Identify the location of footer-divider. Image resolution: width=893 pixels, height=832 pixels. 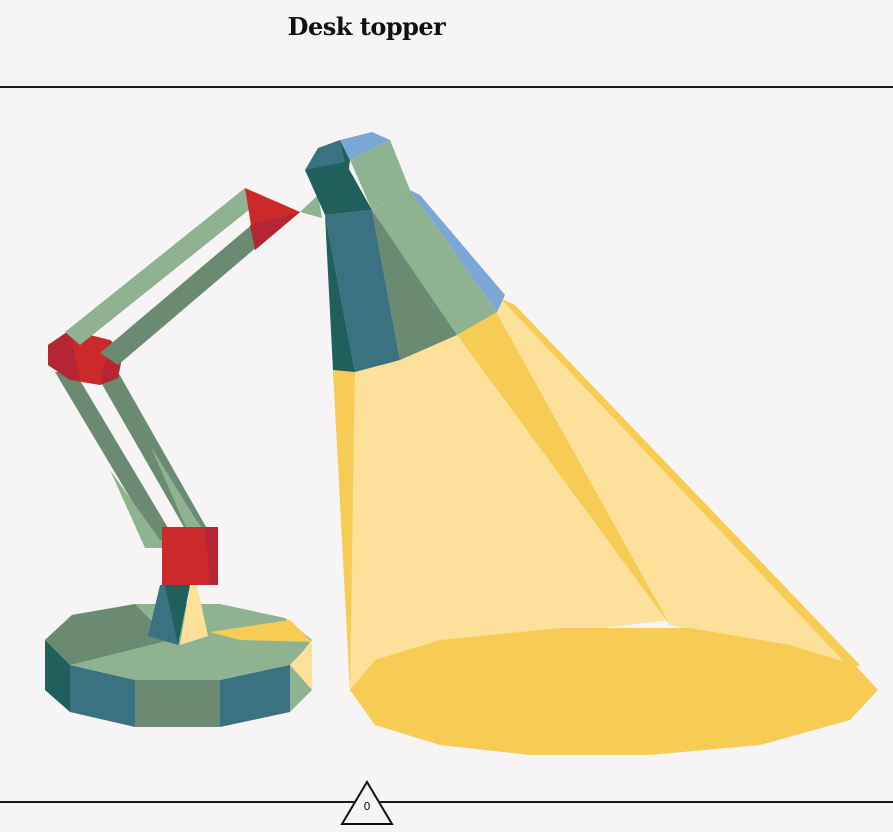
(446, 802).